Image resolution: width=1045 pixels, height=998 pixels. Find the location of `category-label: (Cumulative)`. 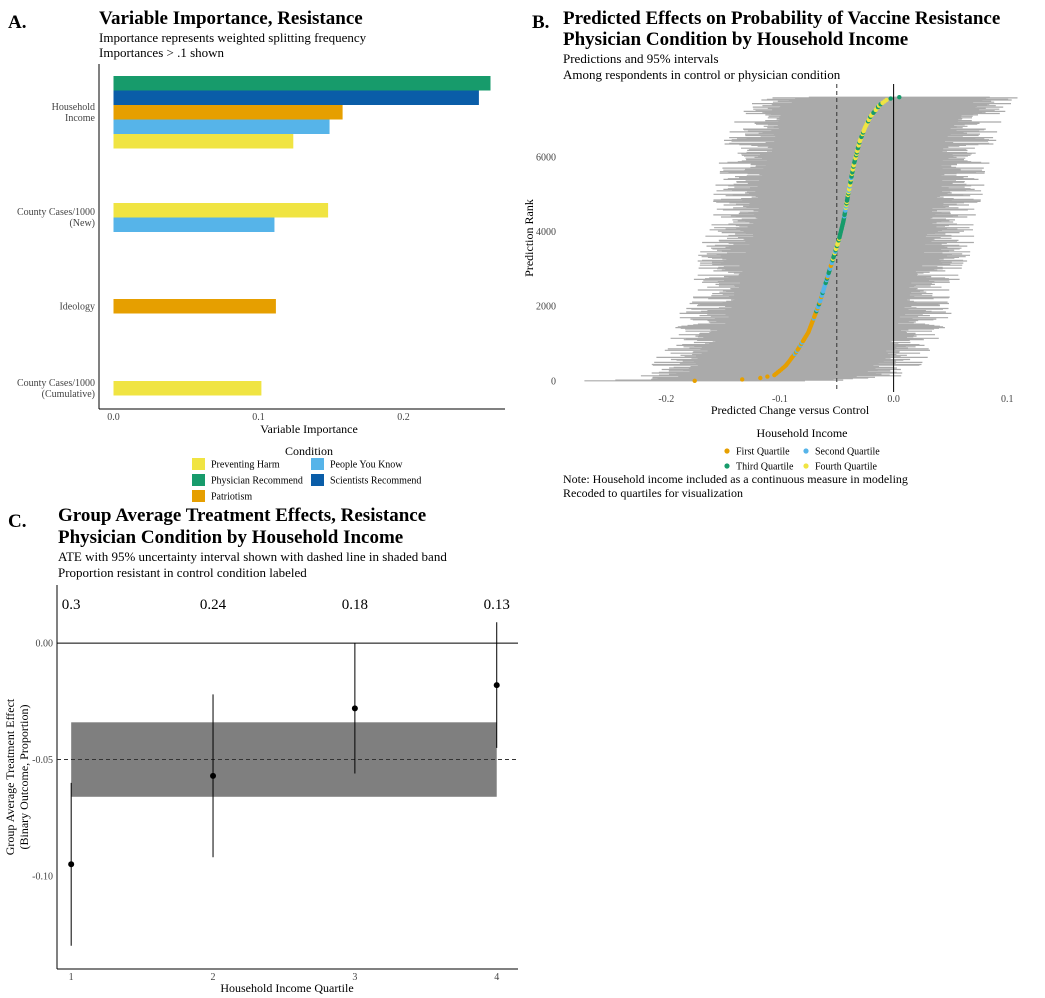

category-label: (Cumulative) is located at coordinates (68, 394).